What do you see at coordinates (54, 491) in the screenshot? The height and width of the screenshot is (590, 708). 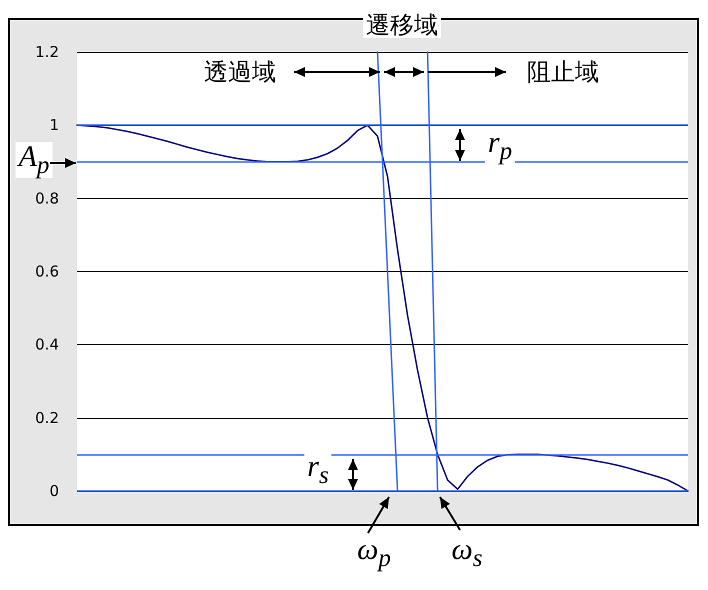 I see `y-tick-label: 0` at bounding box center [54, 491].